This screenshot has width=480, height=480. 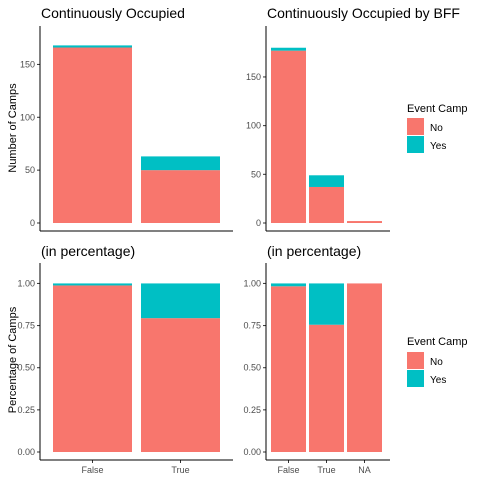 I want to click on legend-bottom: Event Camp No Yes, so click(x=437, y=361).